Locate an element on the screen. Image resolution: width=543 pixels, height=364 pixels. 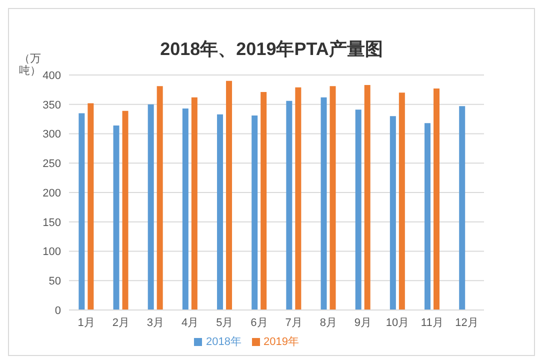
x-tick-label: 6月 is located at coordinates (259, 322).